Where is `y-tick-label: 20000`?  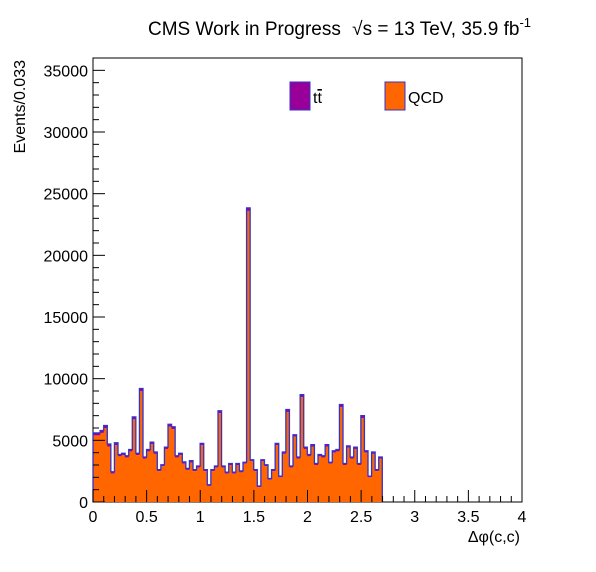 y-tick-label: 20000 is located at coordinates (66, 256).